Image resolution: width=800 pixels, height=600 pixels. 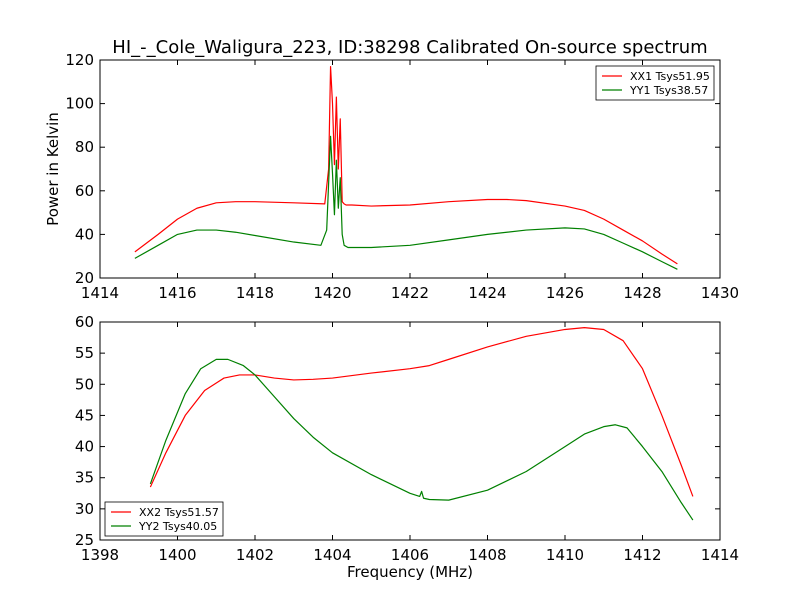 What do you see at coordinates (720, 293) in the screenshot?
I see `x-tick-label: 1430` at bounding box center [720, 293].